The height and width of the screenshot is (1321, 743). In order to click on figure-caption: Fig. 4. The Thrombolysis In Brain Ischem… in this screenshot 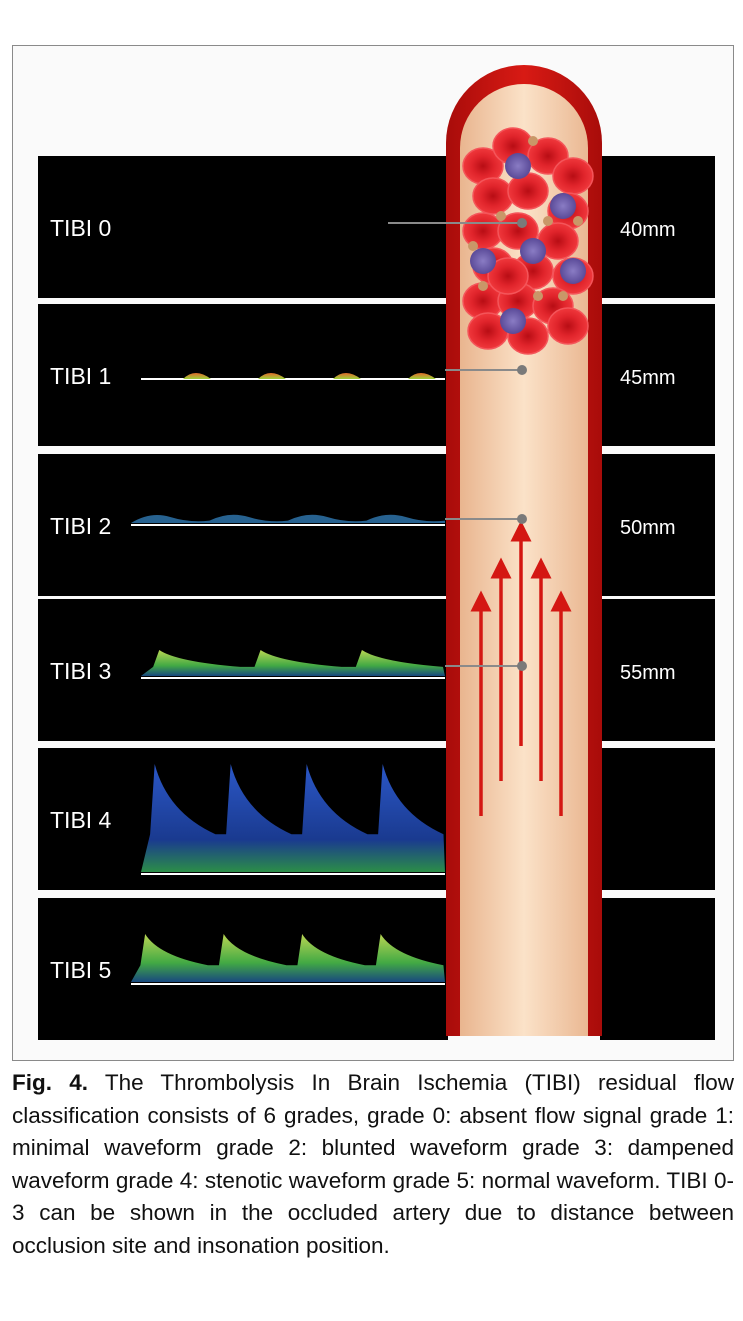, I will do `click(373, 1164)`.